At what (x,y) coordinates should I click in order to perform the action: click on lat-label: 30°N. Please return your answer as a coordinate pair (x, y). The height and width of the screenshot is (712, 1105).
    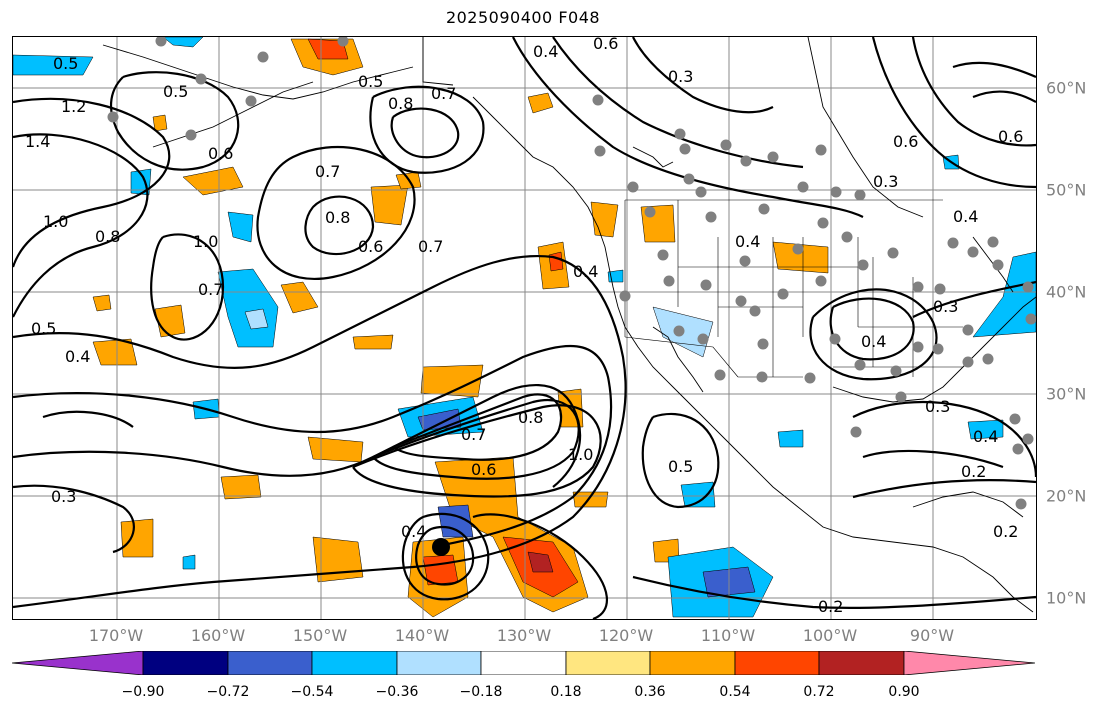
    Looking at the image, I should click on (1066, 394).